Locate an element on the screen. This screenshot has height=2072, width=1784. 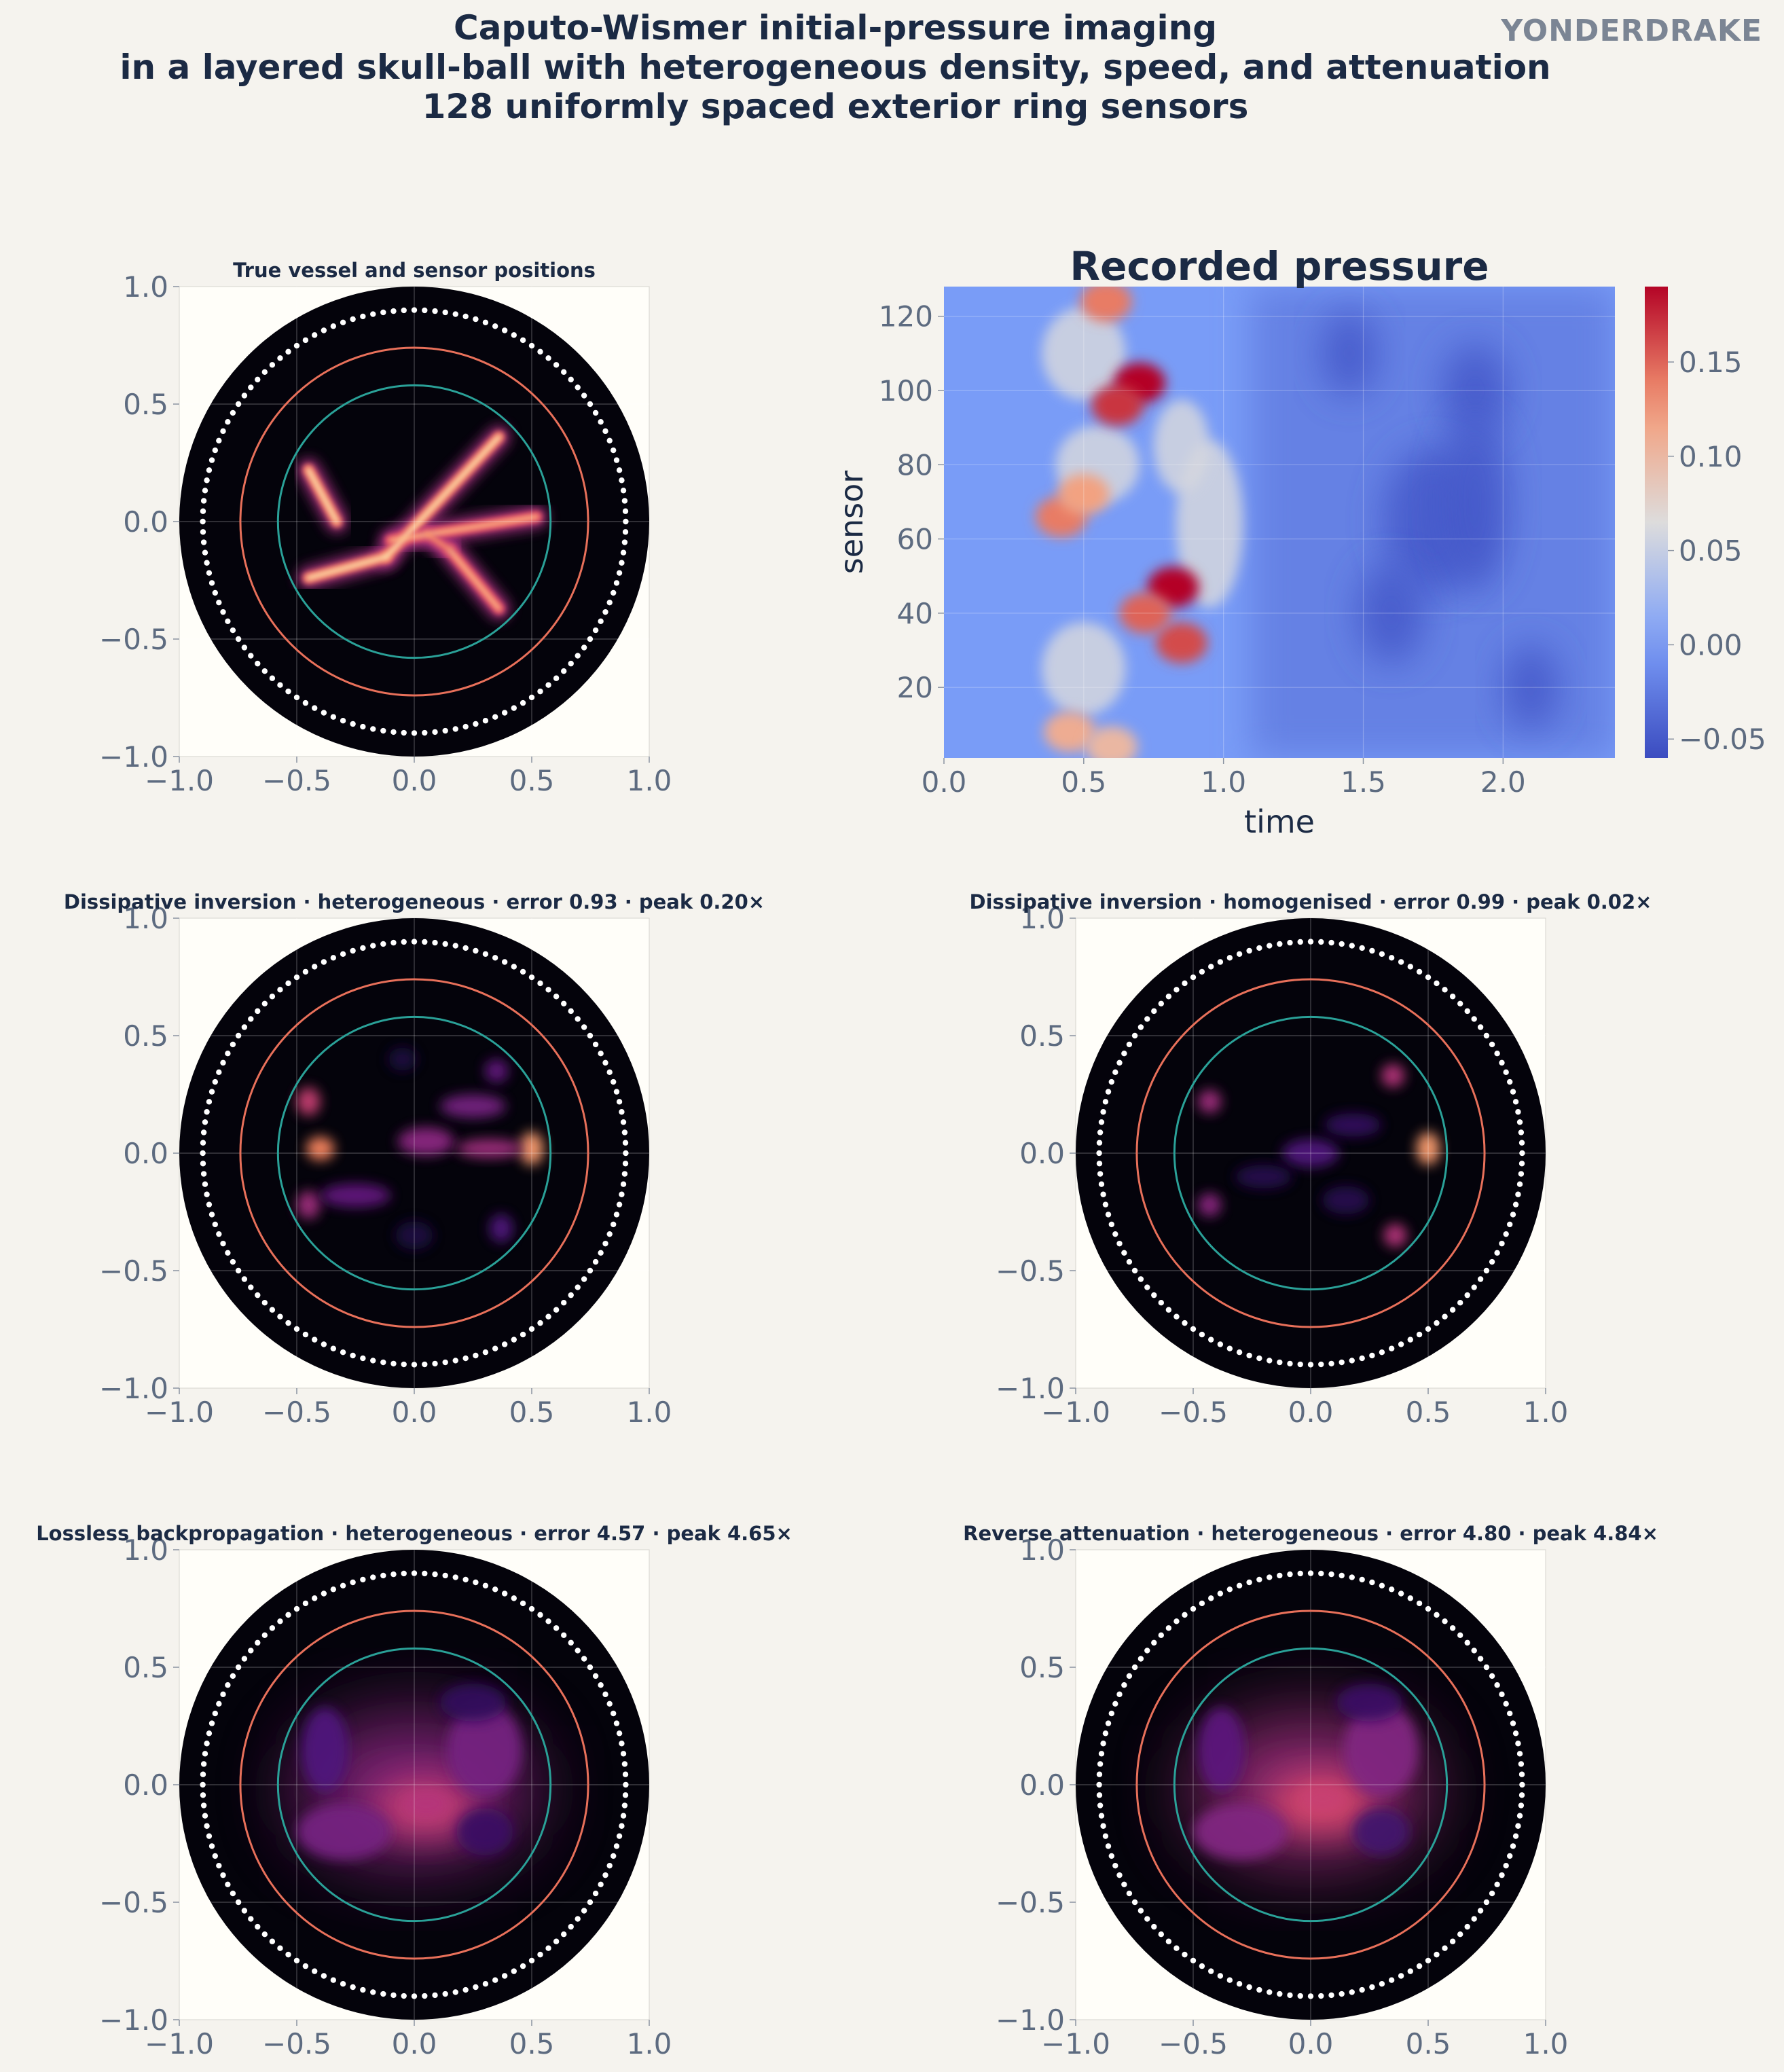
diss_hom-ytick-label: 0.0 is located at coordinates (1042, 1153).